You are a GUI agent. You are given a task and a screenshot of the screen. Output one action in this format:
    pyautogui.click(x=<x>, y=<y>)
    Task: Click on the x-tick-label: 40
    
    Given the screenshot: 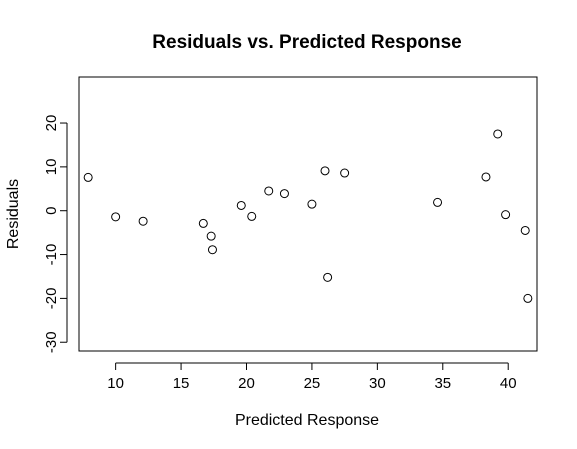 What is the action you would take?
    pyautogui.click(x=508, y=383)
    